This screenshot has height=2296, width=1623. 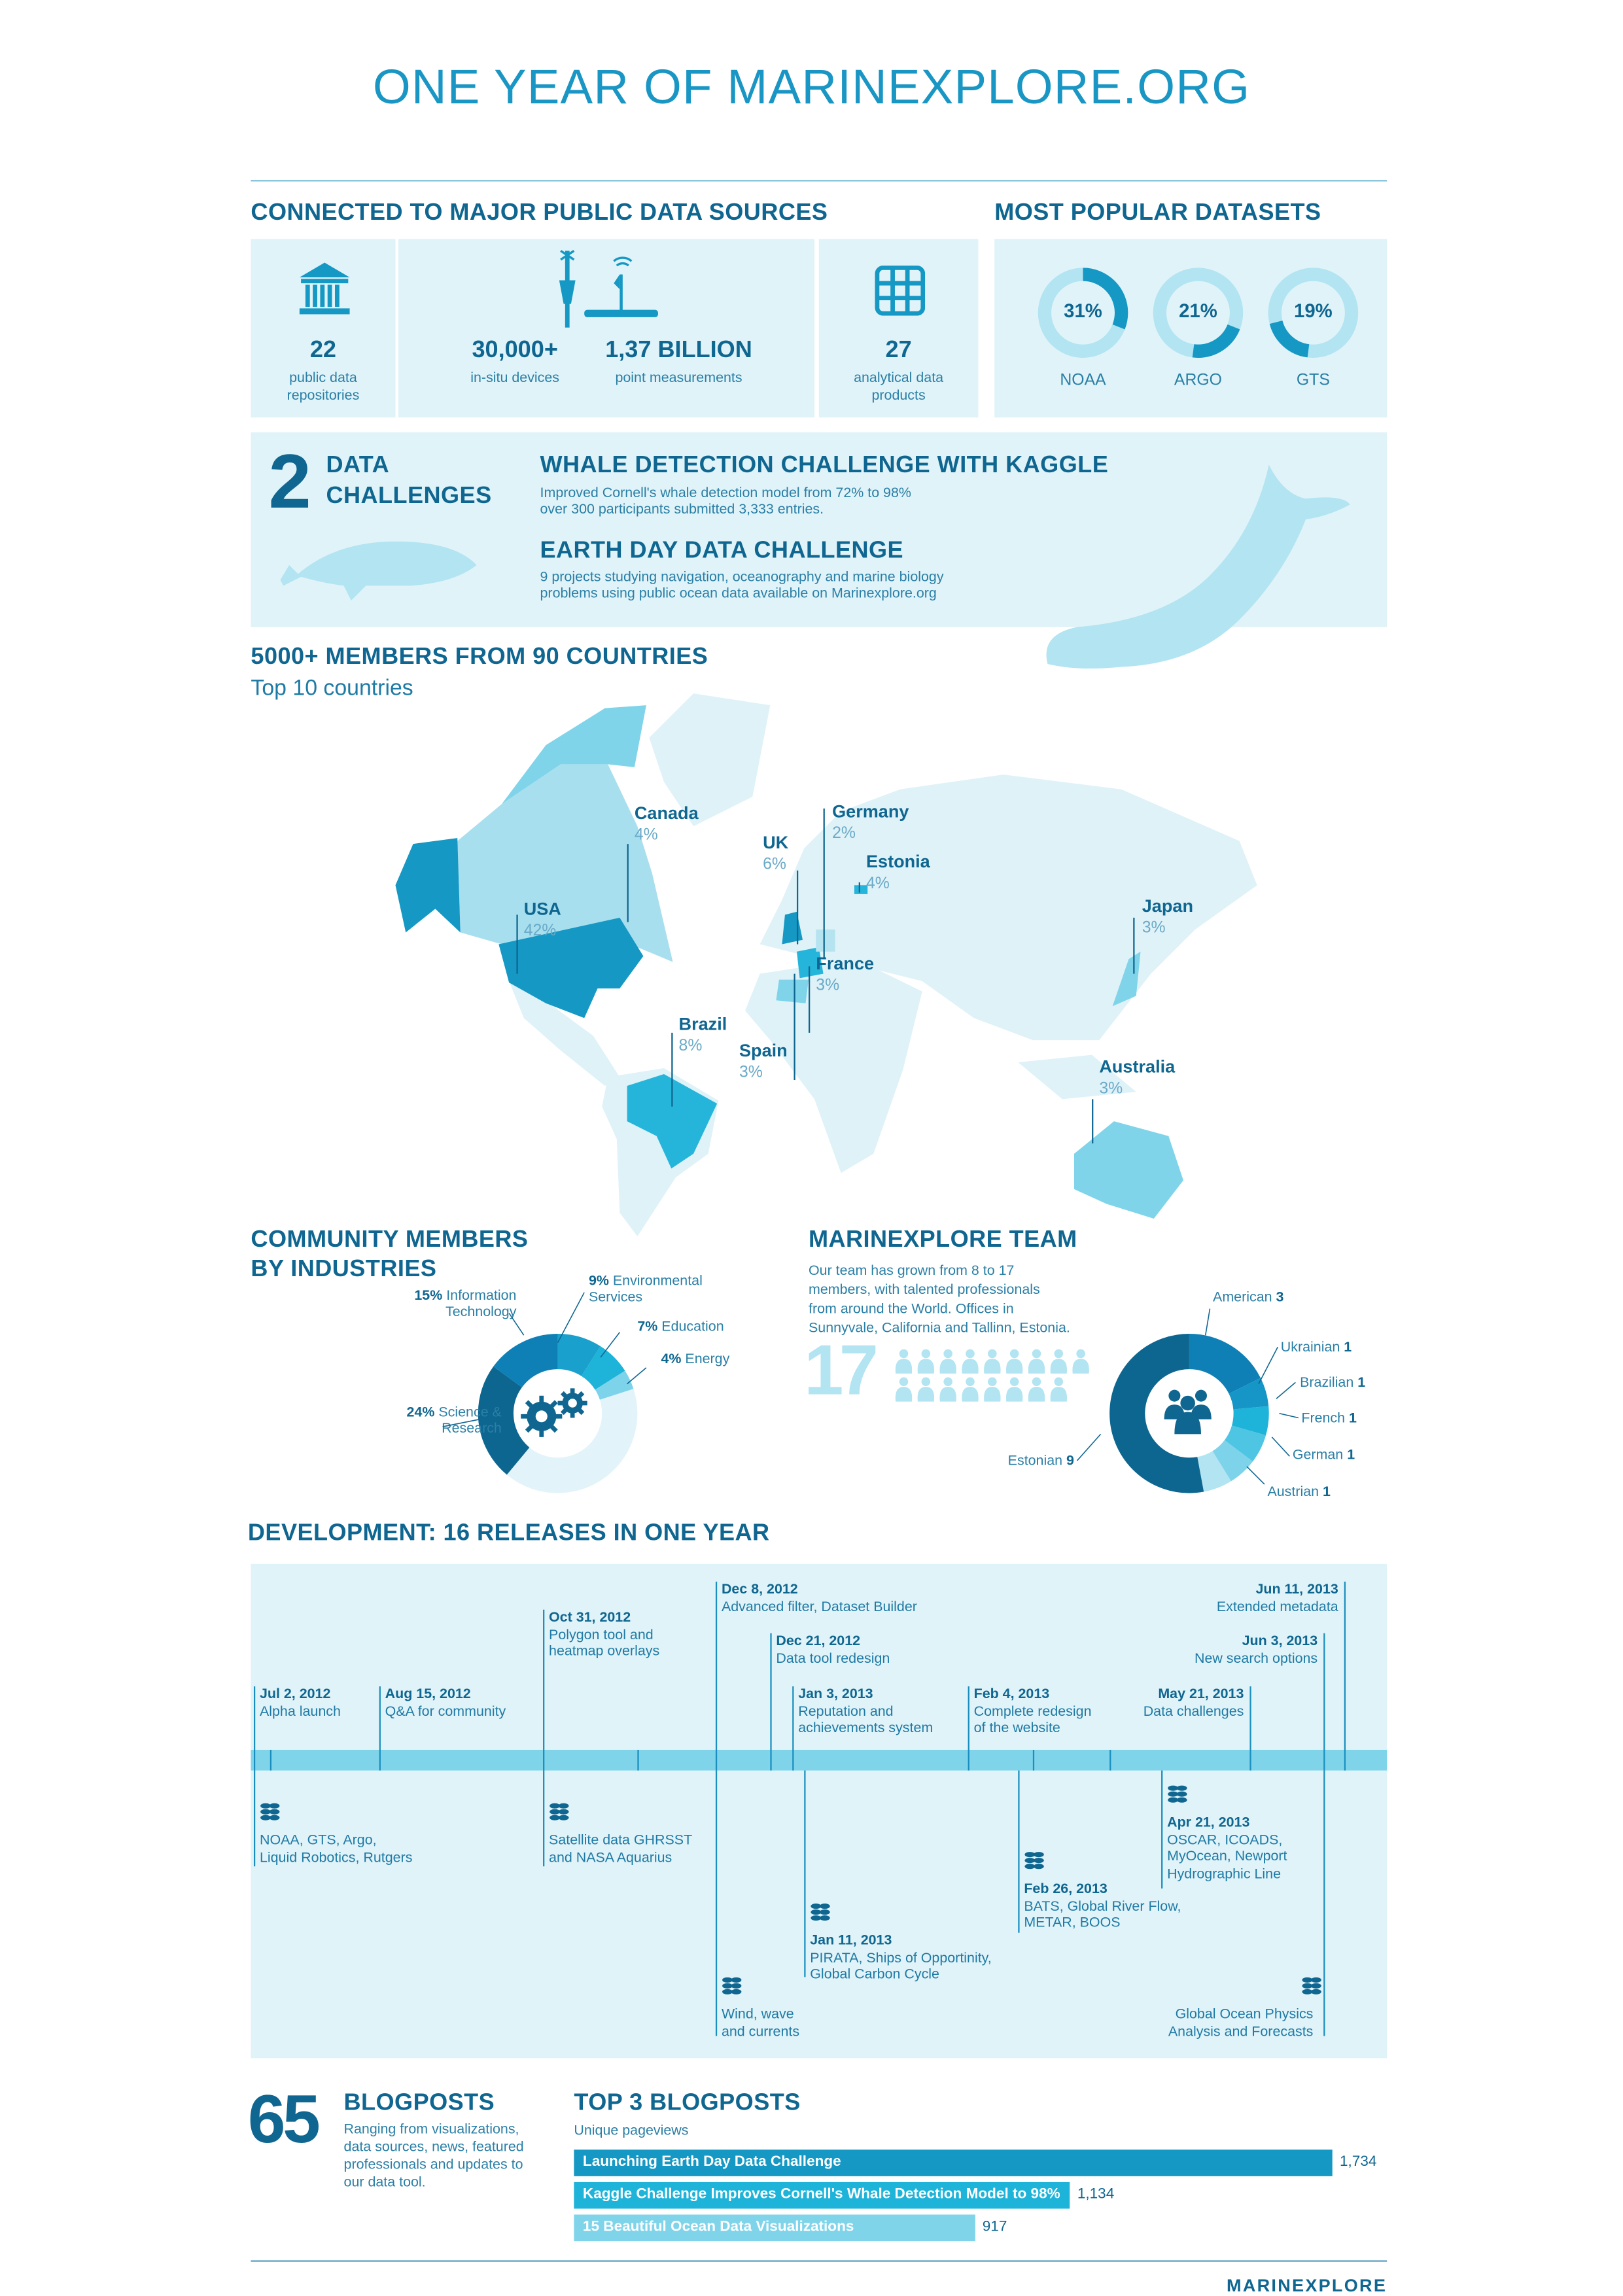 What do you see at coordinates (1066, 1889) in the screenshot?
I see `dataset-date: Feb 26, 2013` at bounding box center [1066, 1889].